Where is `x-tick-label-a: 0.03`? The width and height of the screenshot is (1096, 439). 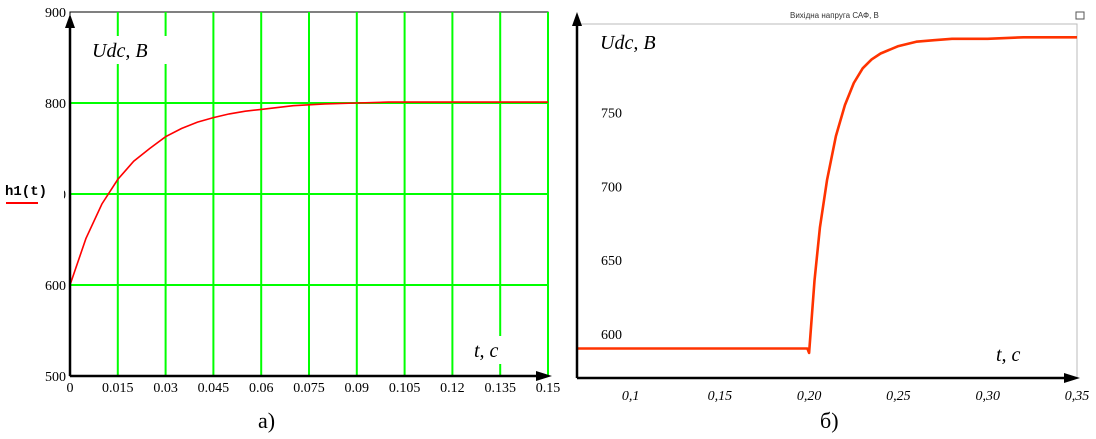 x-tick-label-a: 0.03 is located at coordinates (165, 388).